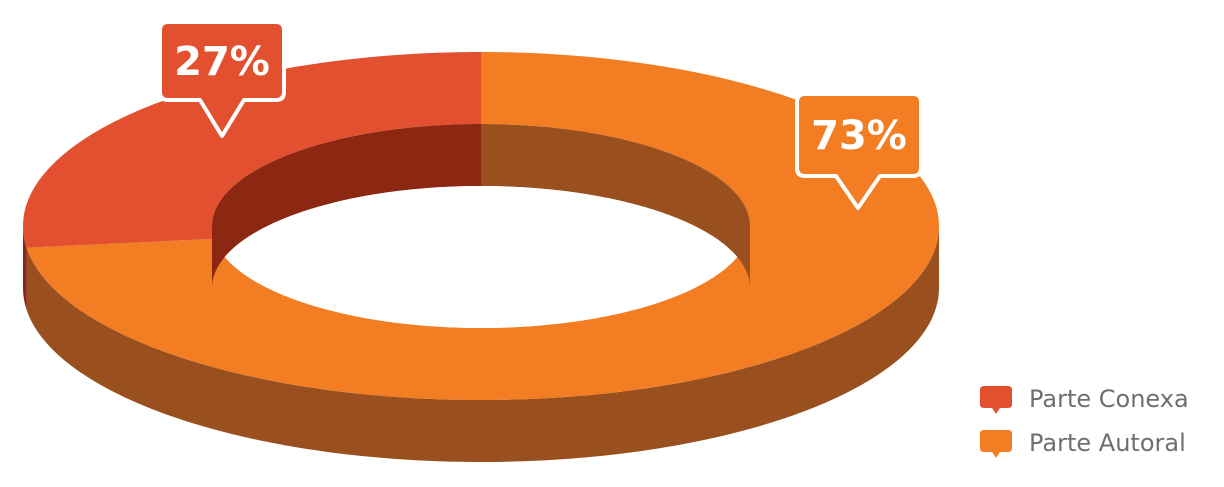 This screenshot has width=1224, height=487. I want to click on data-label-parte-autoral: 73%, so click(859, 151).